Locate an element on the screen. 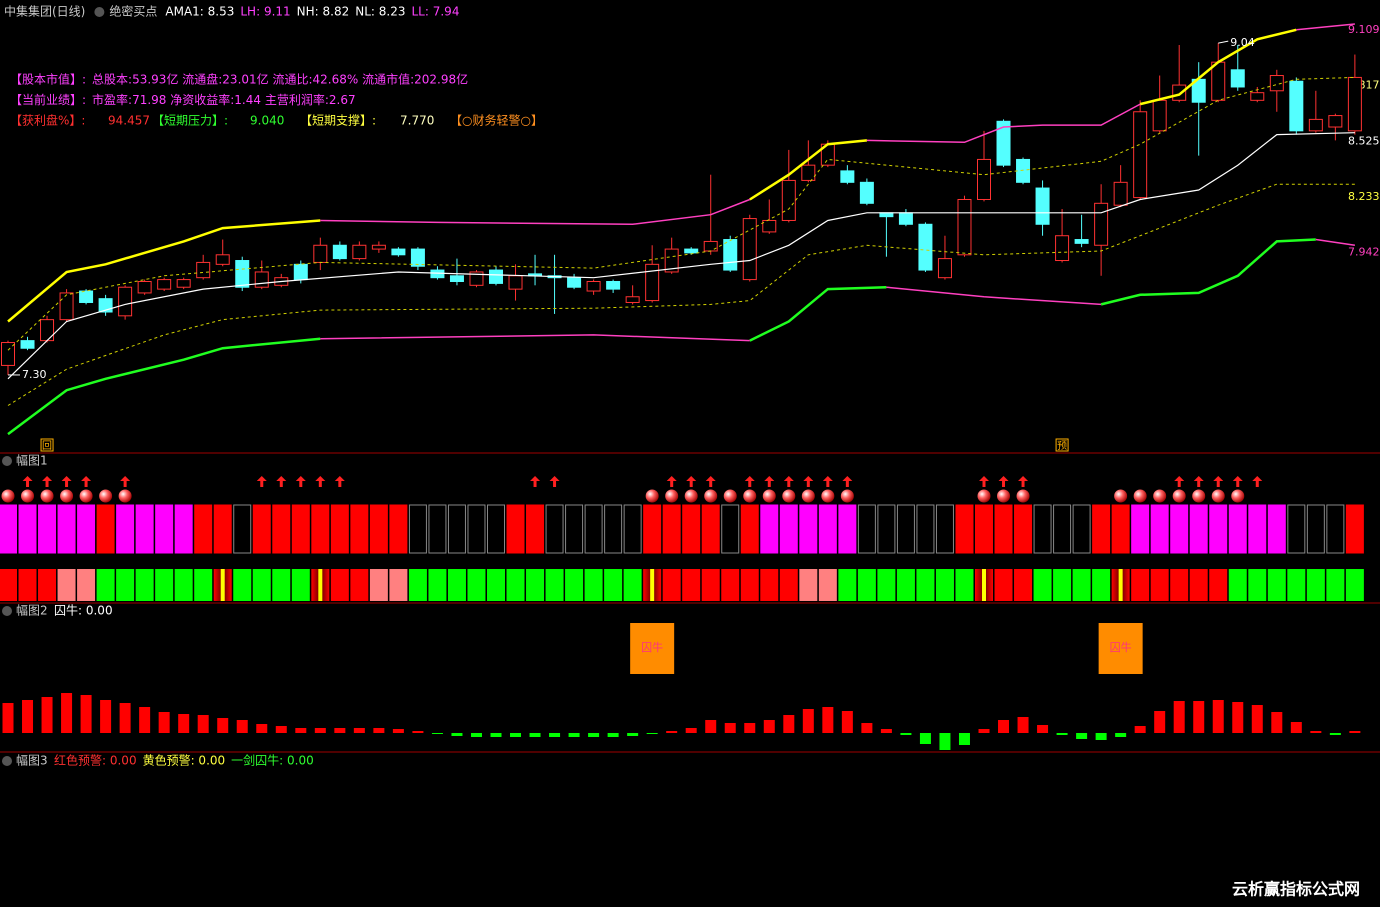 The height and width of the screenshot is (907, 1380). signal-block is located at coordinates (652, 648).